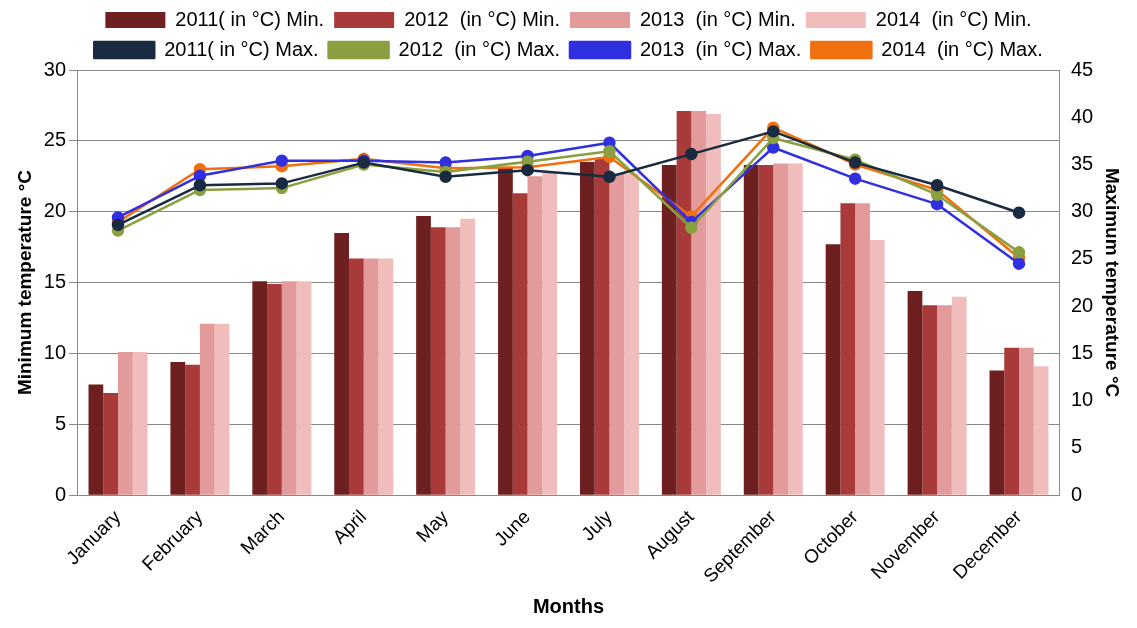  I want to click on y-tick-label: 30, so click(55, 68).